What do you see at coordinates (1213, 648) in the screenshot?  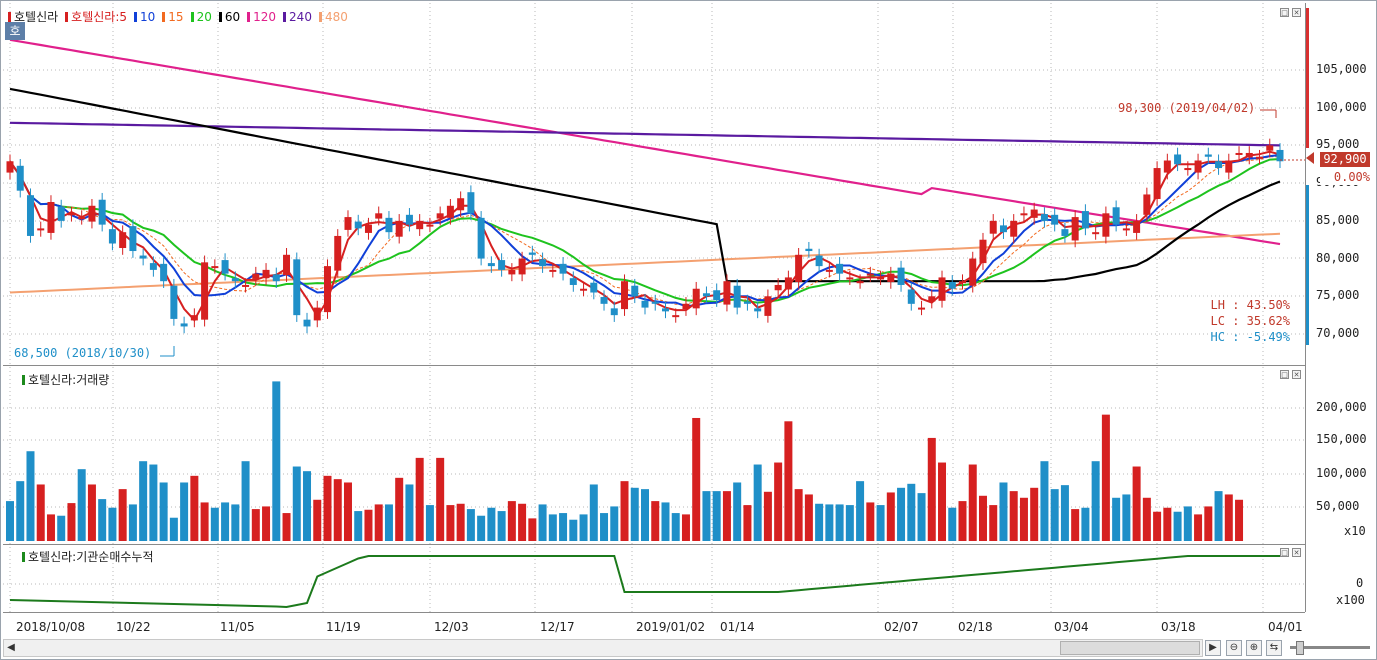 I see `scroll-right-arrow-icon: ▶` at bounding box center [1213, 648].